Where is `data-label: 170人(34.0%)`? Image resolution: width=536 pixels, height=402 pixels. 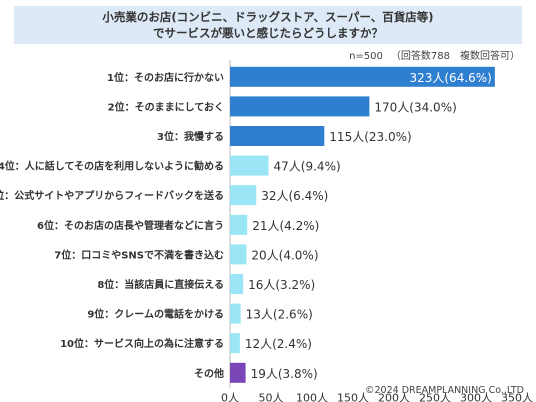 data-label: 170人(34.0%) is located at coordinates (415, 107).